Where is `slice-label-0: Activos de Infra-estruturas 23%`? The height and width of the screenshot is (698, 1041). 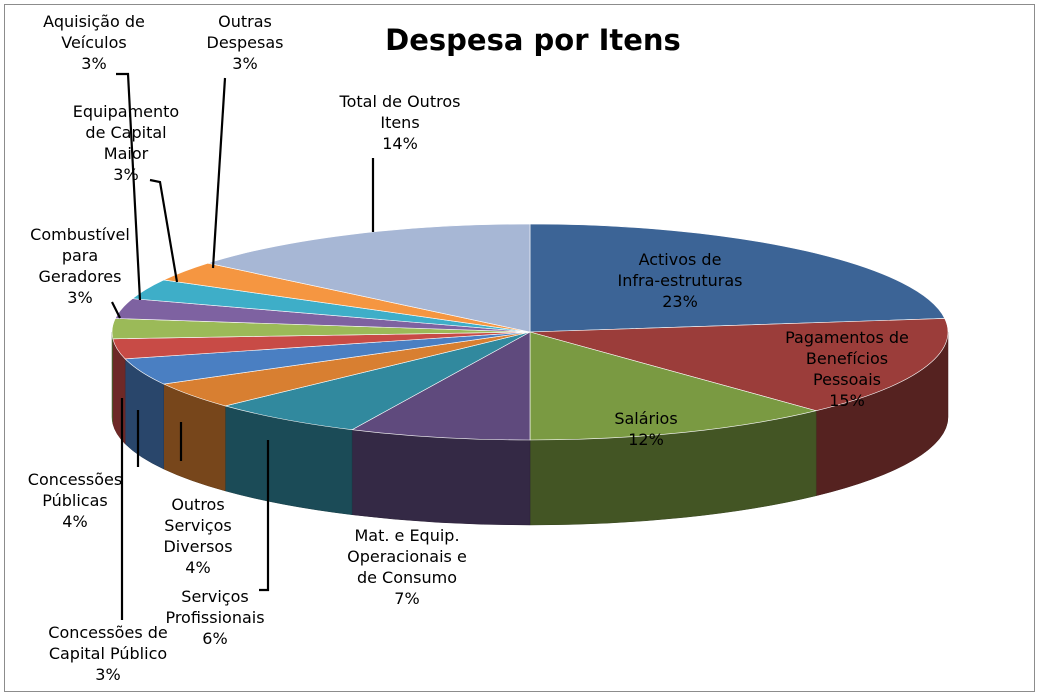 slice-label-0: Activos de Infra-estruturas 23% is located at coordinates (680, 280).